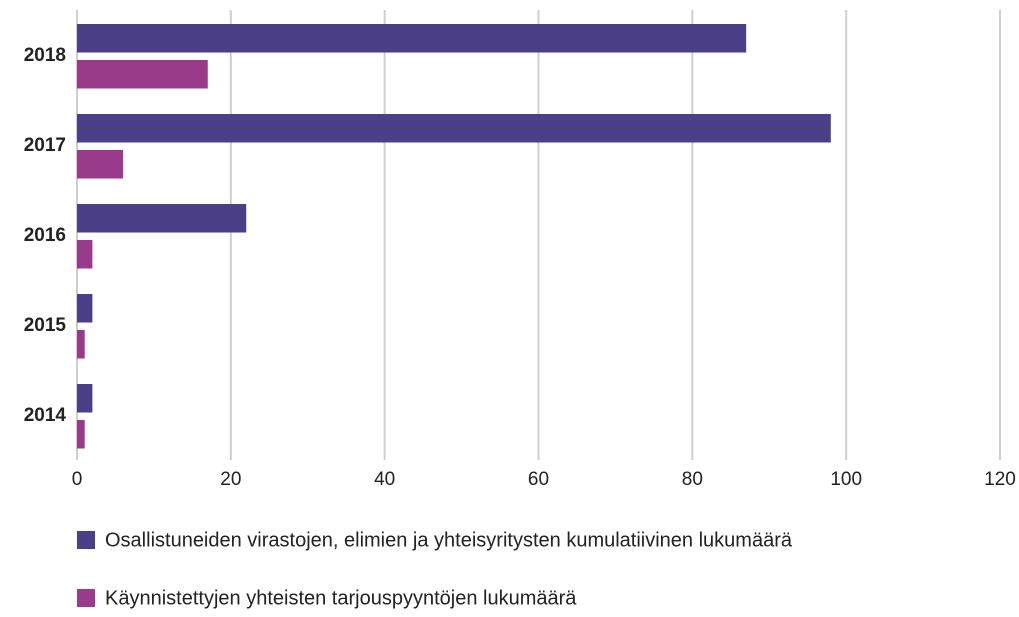 The image size is (1019, 617). What do you see at coordinates (1000, 479) in the screenshot?
I see `x-tick-label: 120` at bounding box center [1000, 479].